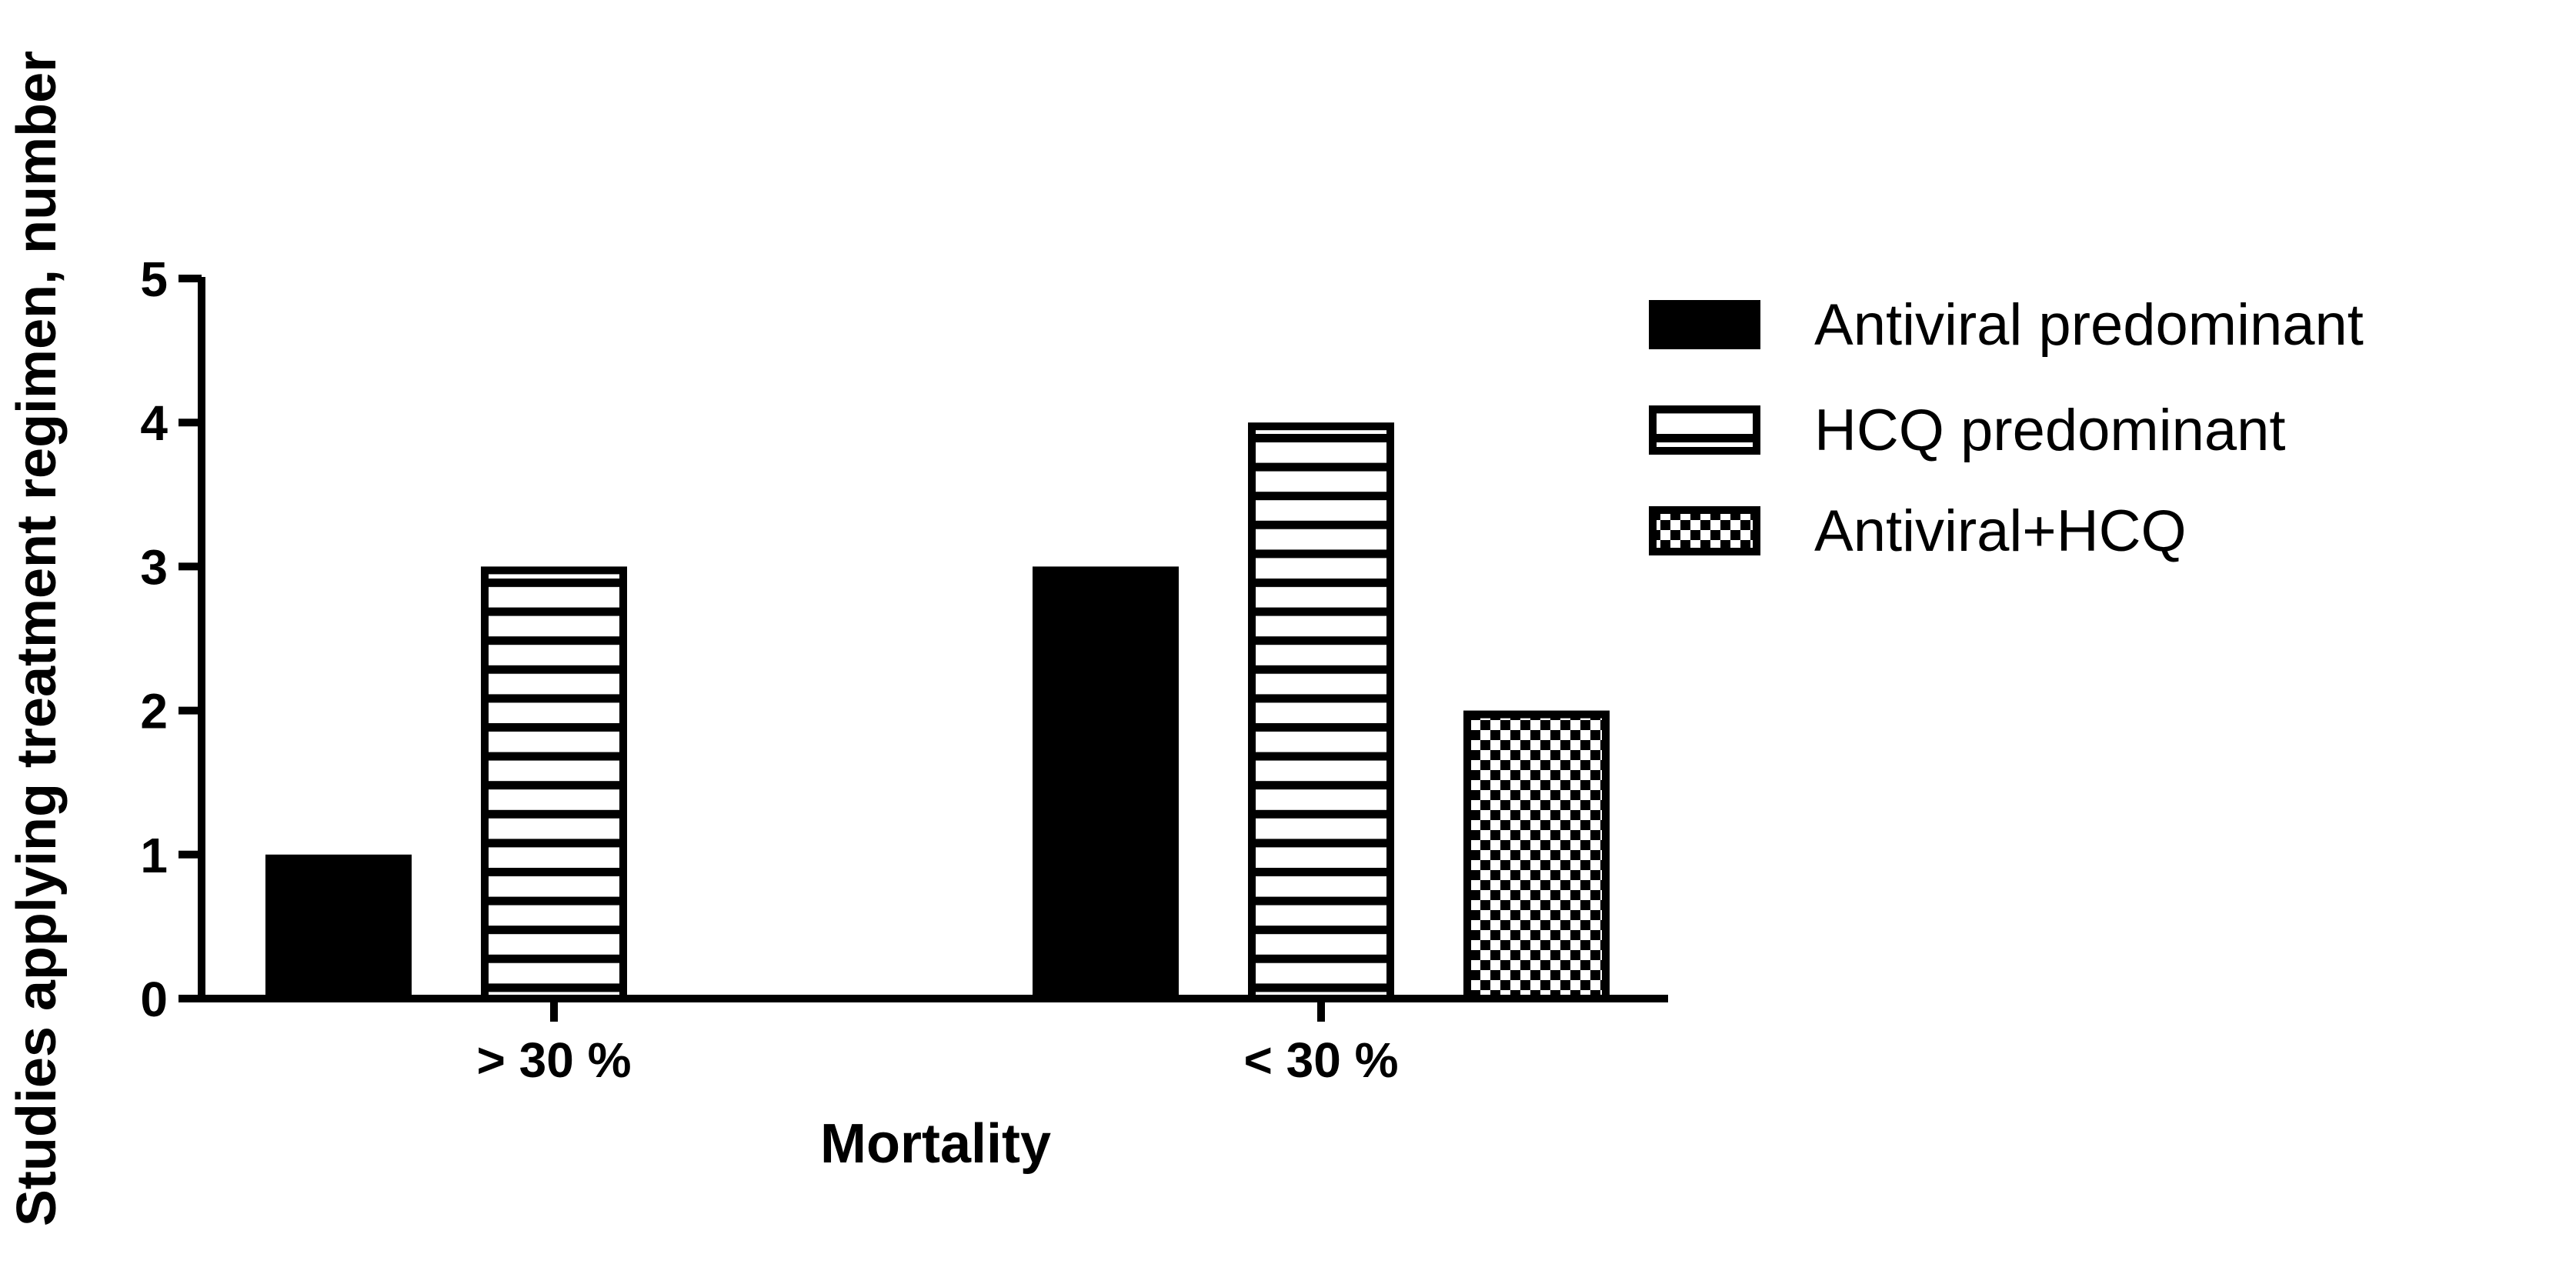  What do you see at coordinates (154, 423) in the screenshot?
I see `y-tick-label: 4` at bounding box center [154, 423].